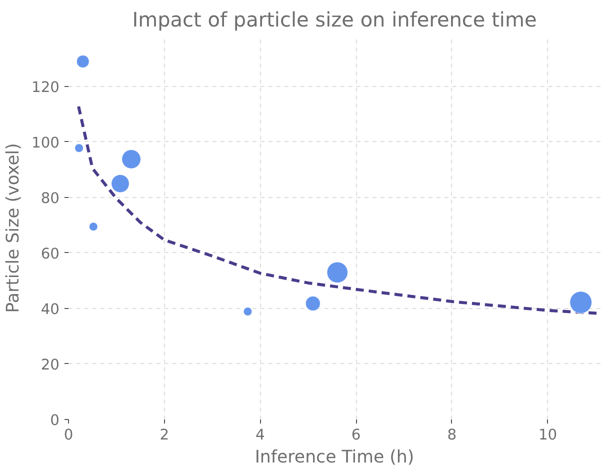  What do you see at coordinates (55, 420) in the screenshot?
I see `y-tick-label: 0` at bounding box center [55, 420].